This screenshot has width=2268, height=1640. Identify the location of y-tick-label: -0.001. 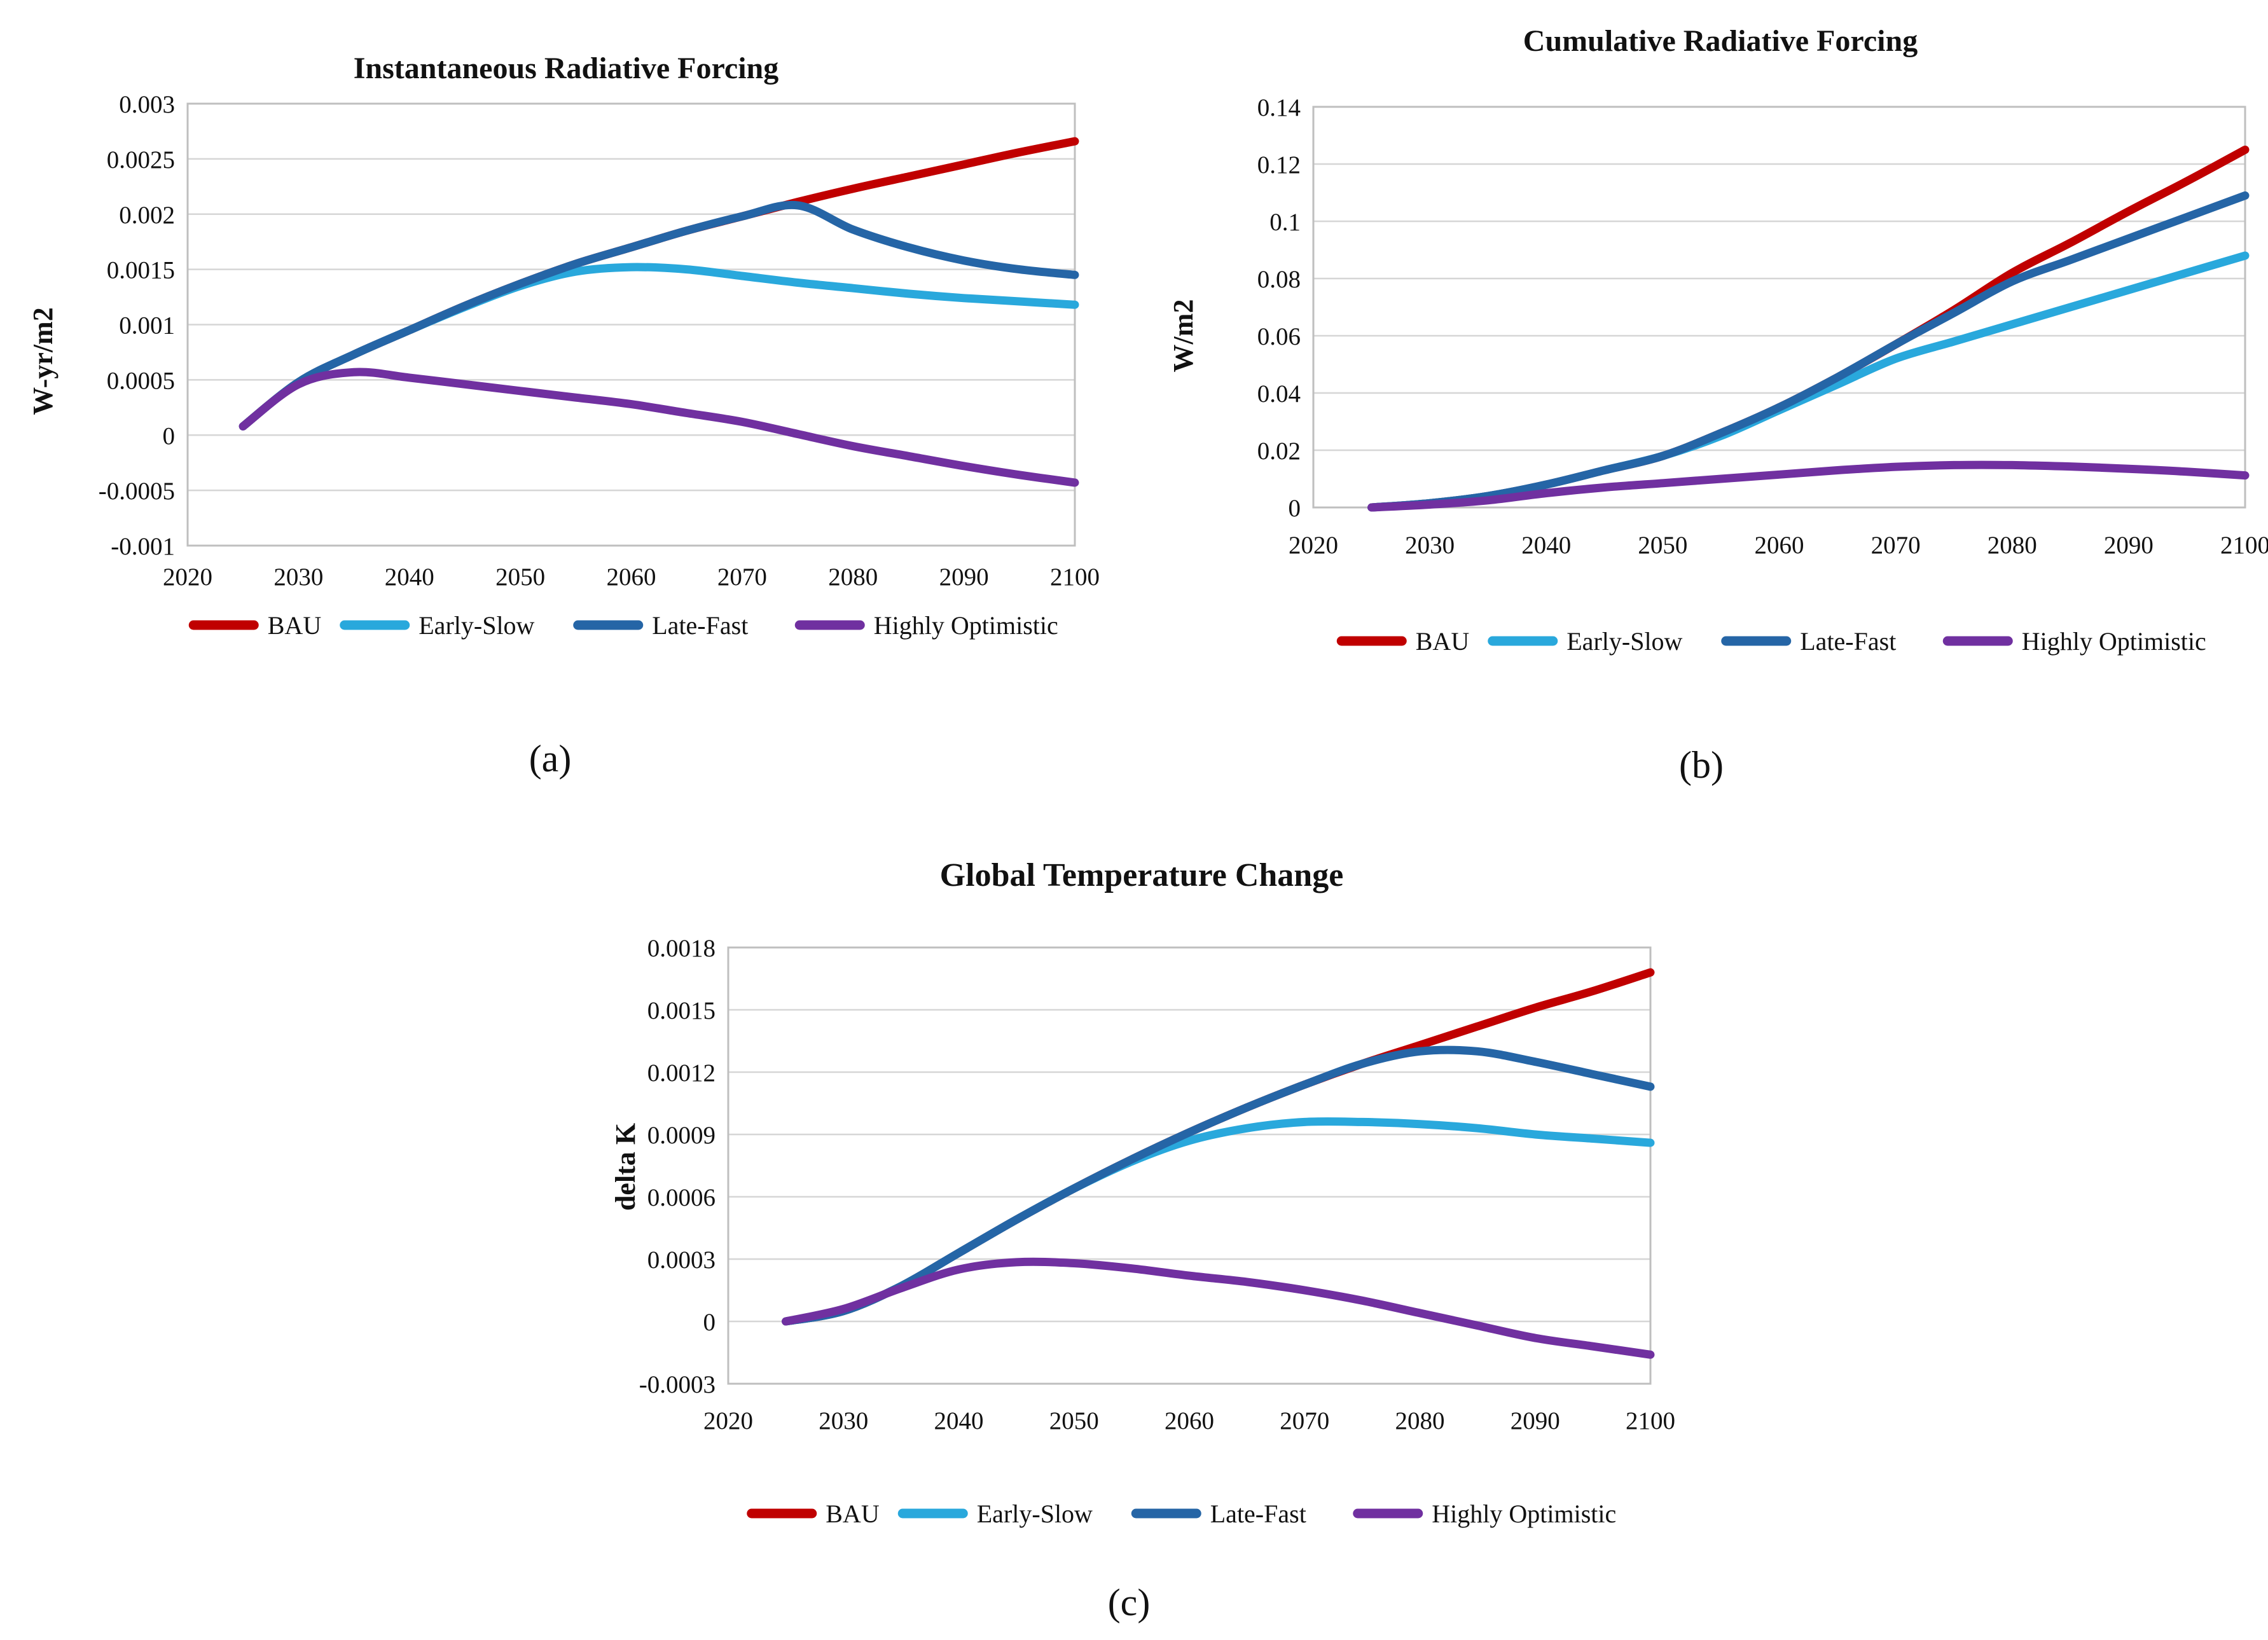
(143, 546).